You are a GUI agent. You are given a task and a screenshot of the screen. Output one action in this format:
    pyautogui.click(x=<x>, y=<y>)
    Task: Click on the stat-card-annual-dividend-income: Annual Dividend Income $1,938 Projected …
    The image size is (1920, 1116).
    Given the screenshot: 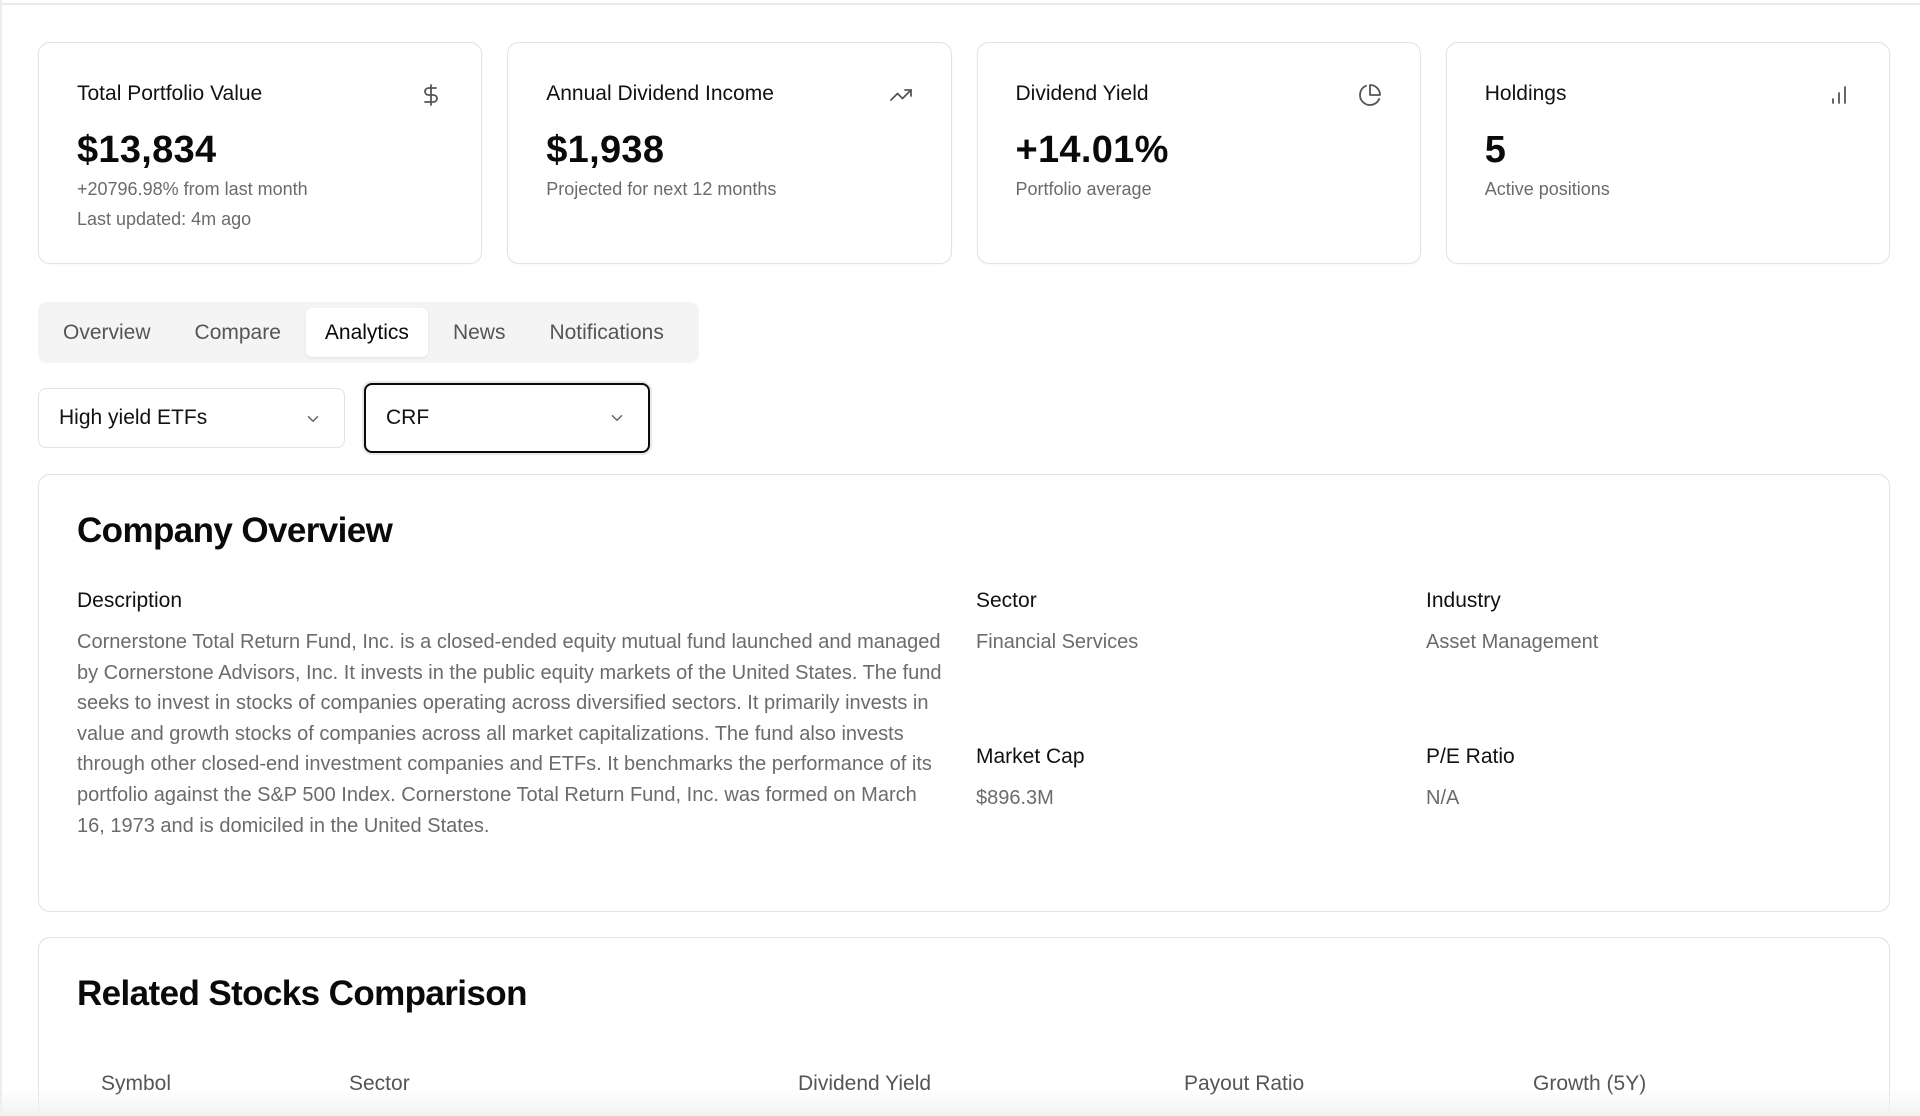 What is the action you would take?
    pyautogui.click(x=729, y=153)
    